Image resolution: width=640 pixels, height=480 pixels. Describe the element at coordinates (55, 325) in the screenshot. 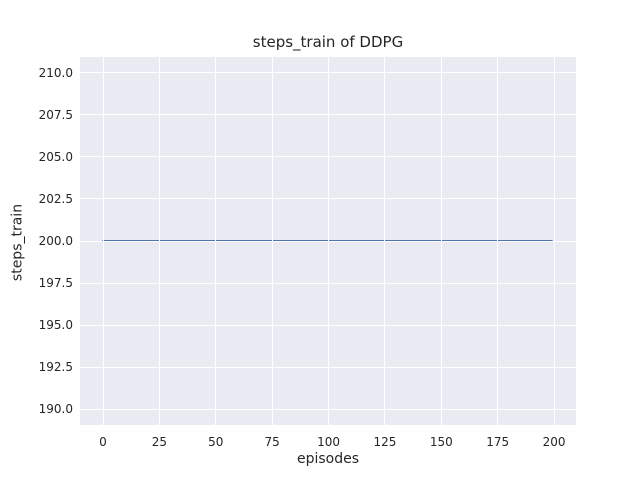

I see `y-tick-label: 195.0` at that location.